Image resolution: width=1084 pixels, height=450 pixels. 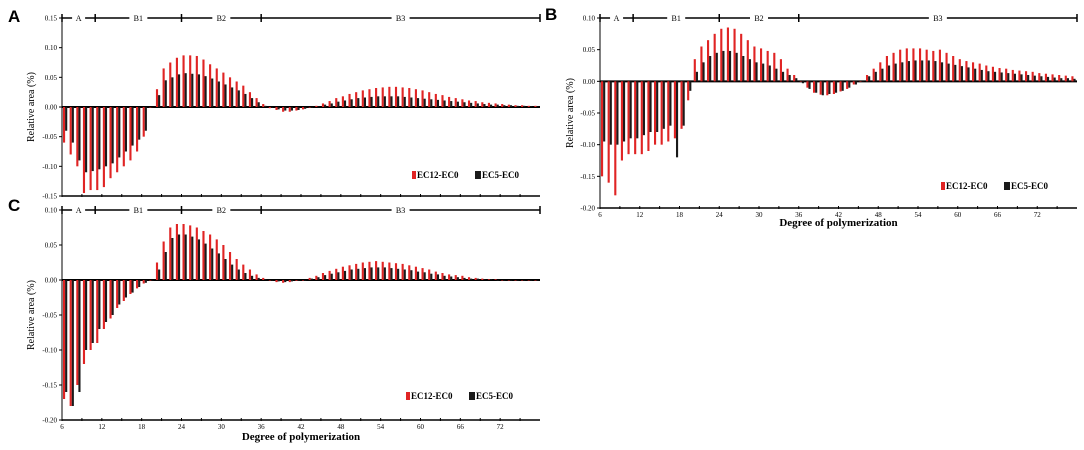 What do you see at coordinates (640, 215) in the screenshot?
I see `x-tick-label: 12` at bounding box center [640, 215].